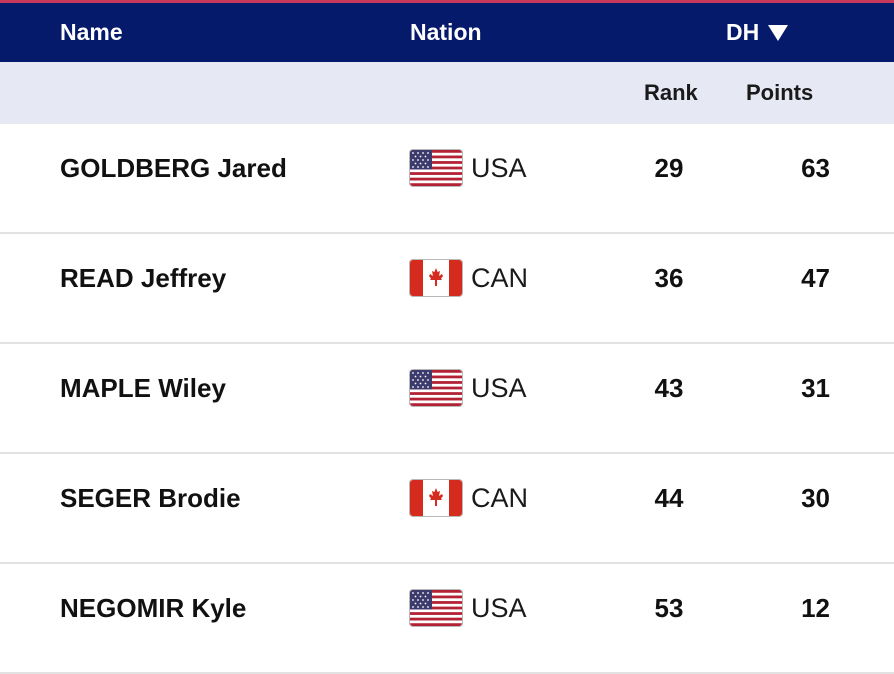 Image resolution: width=894 pixels, height=674 pixels. I want to click on table-subheader: Rank Points, so click(447, 93).